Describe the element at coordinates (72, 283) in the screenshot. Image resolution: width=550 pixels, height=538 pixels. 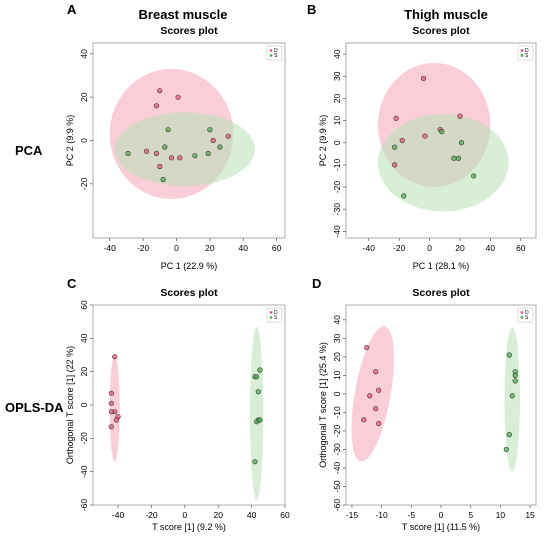
I see `panel-letter-c: C` at that location.